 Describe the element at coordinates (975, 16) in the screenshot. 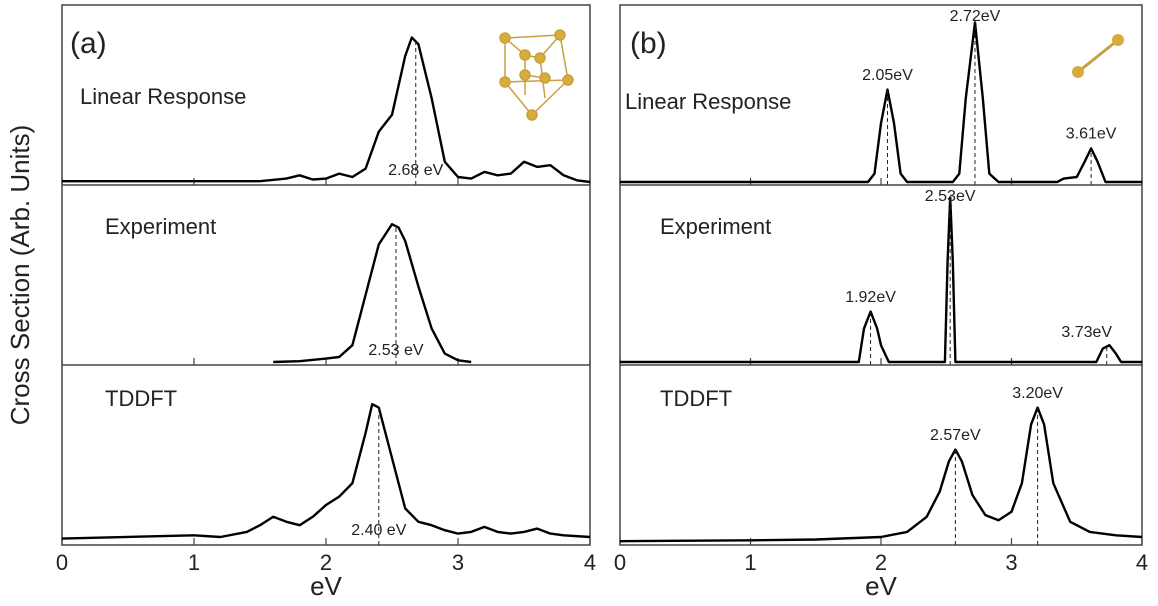

I see `peak-label: 2.72eV` at that location.